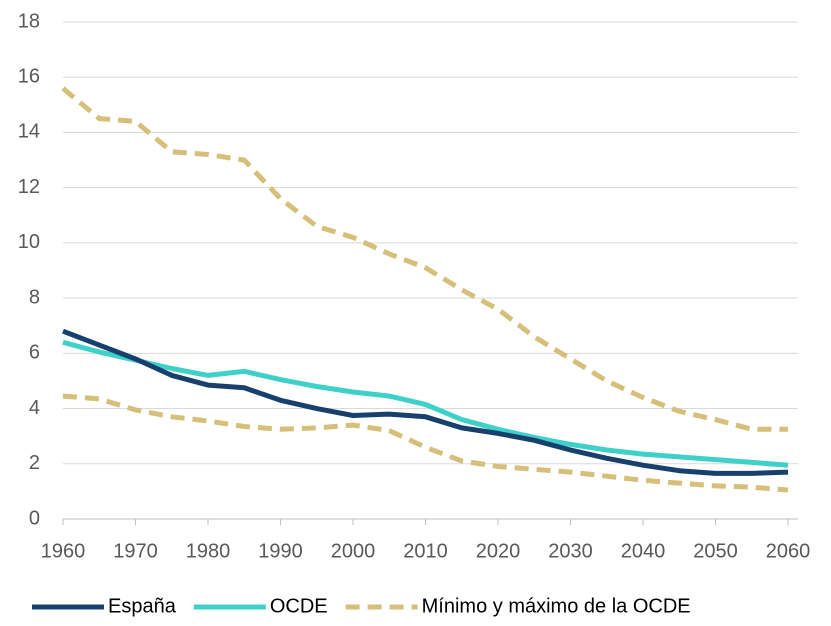  What do you see at coordinates (570, 551) in the screenshot?
I see `x-tick-label: 2030` at bounding box center [570, 551].